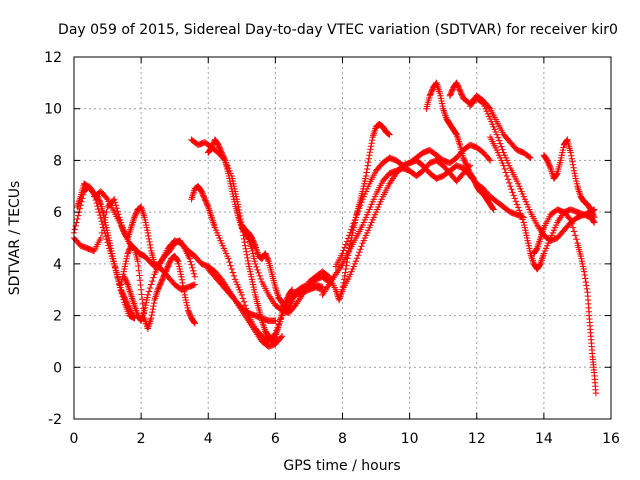  I want to click on y-tick-label: 0, so click(57, 368).